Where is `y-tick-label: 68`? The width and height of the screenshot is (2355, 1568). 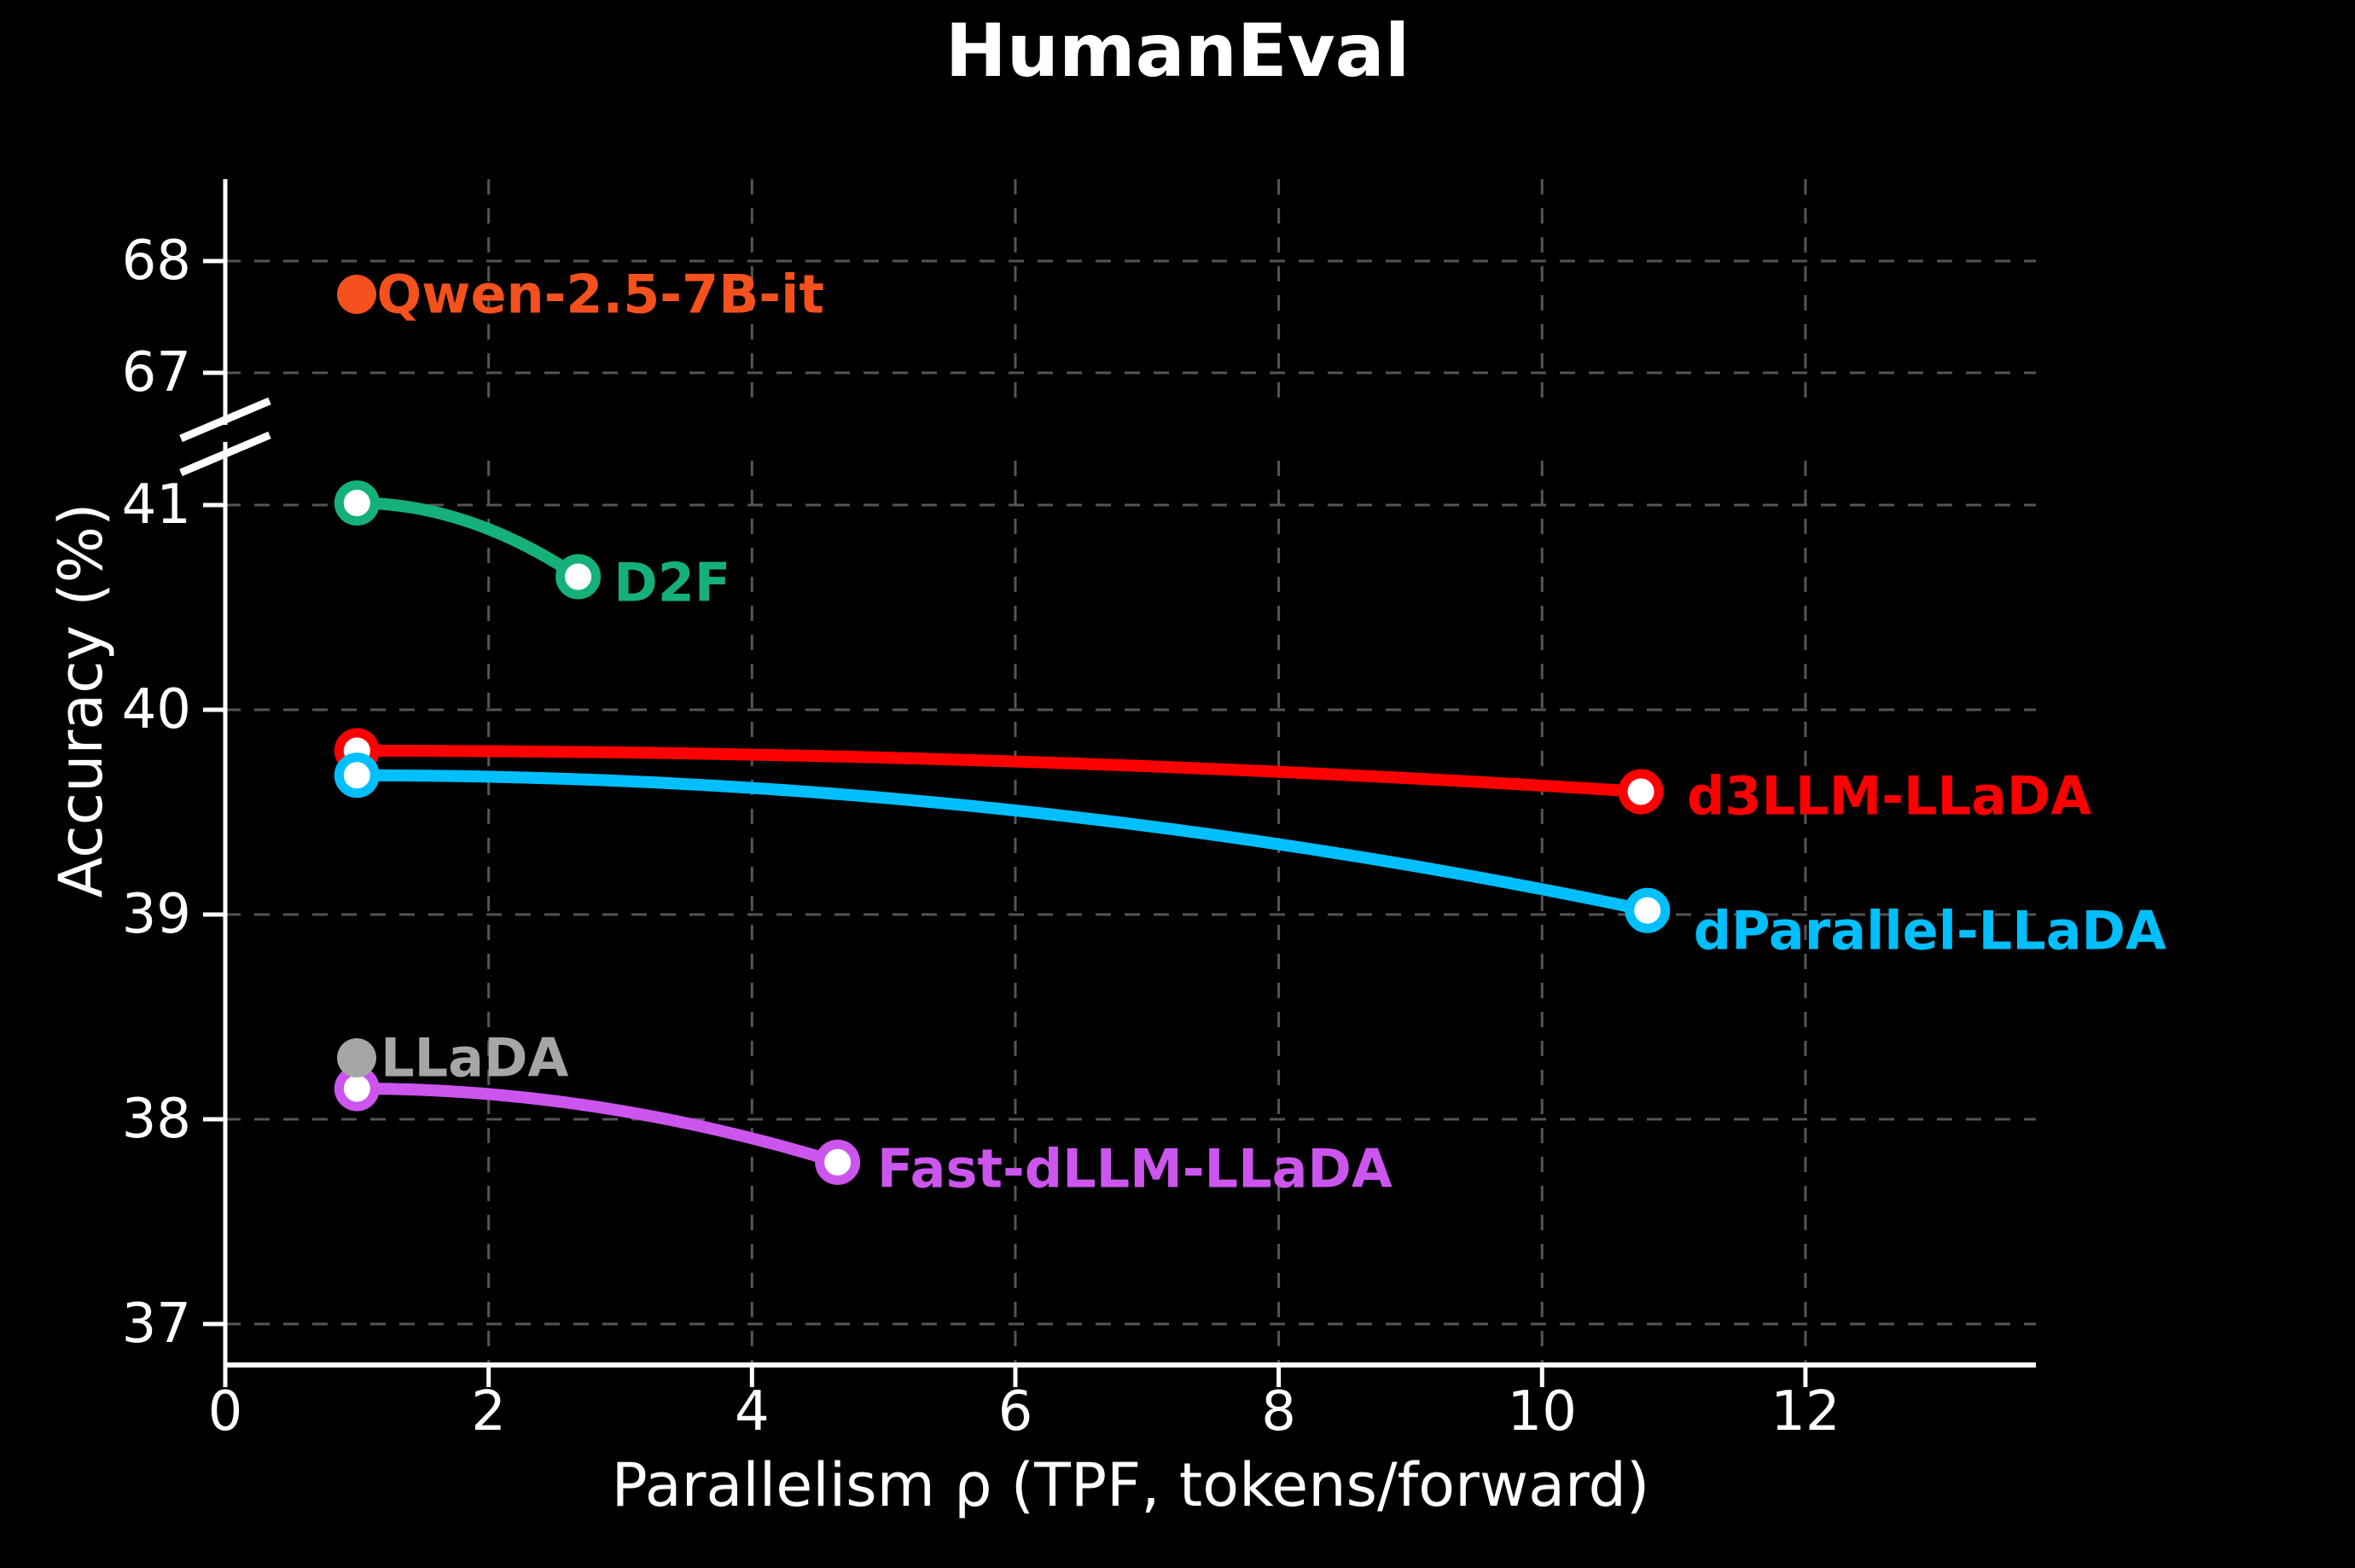 y-tick-label: 68 is located at coordinates (156, 261).